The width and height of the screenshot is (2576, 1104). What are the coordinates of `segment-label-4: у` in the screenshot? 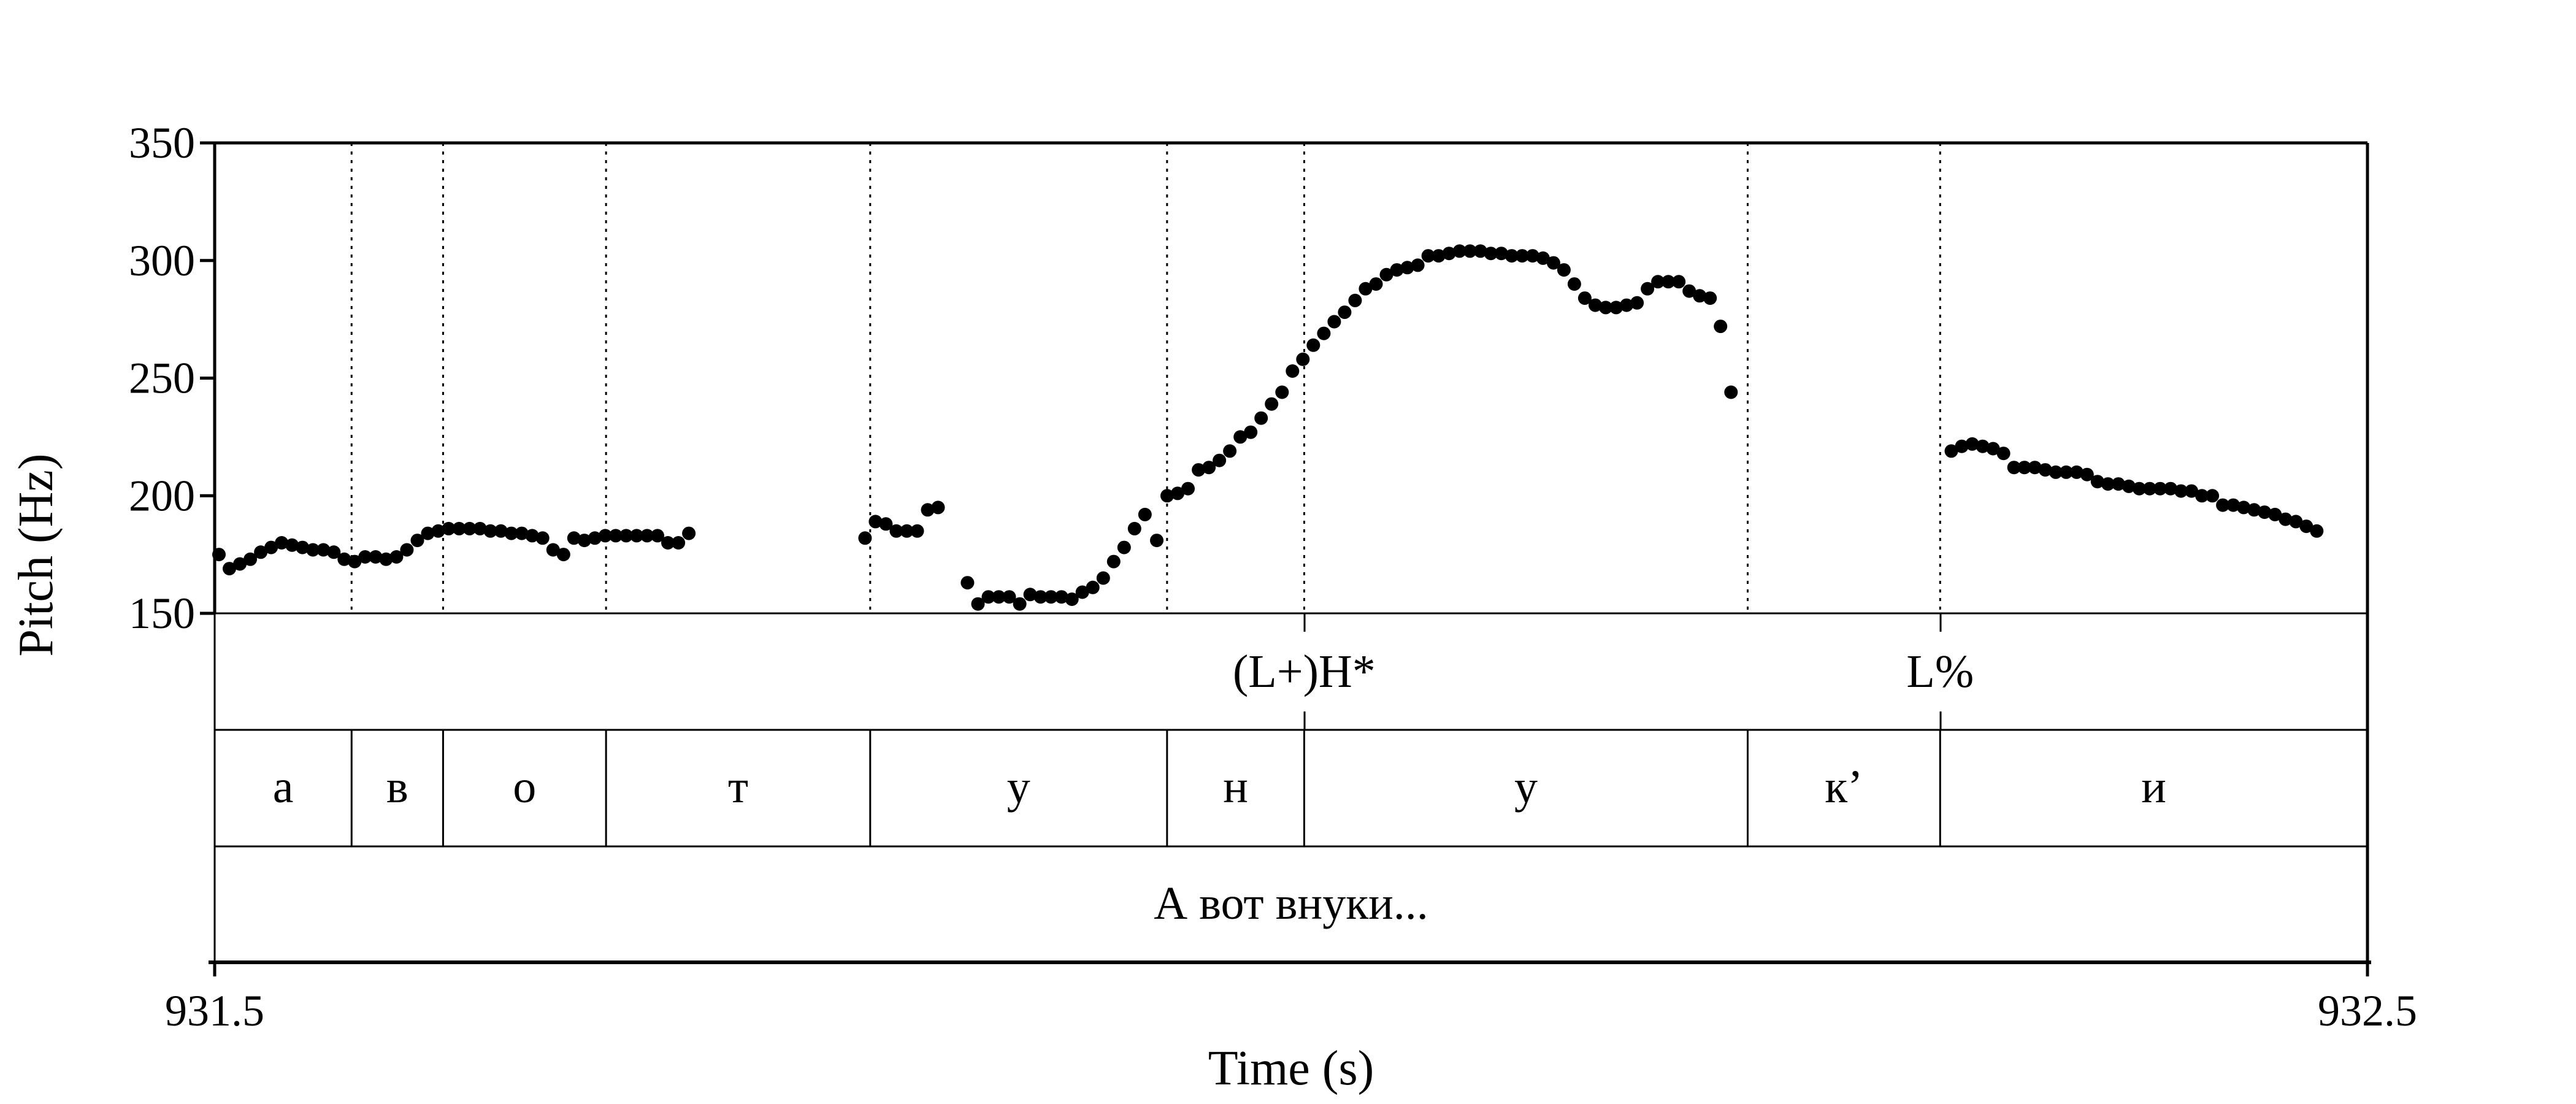 It's located at (1018, 787).